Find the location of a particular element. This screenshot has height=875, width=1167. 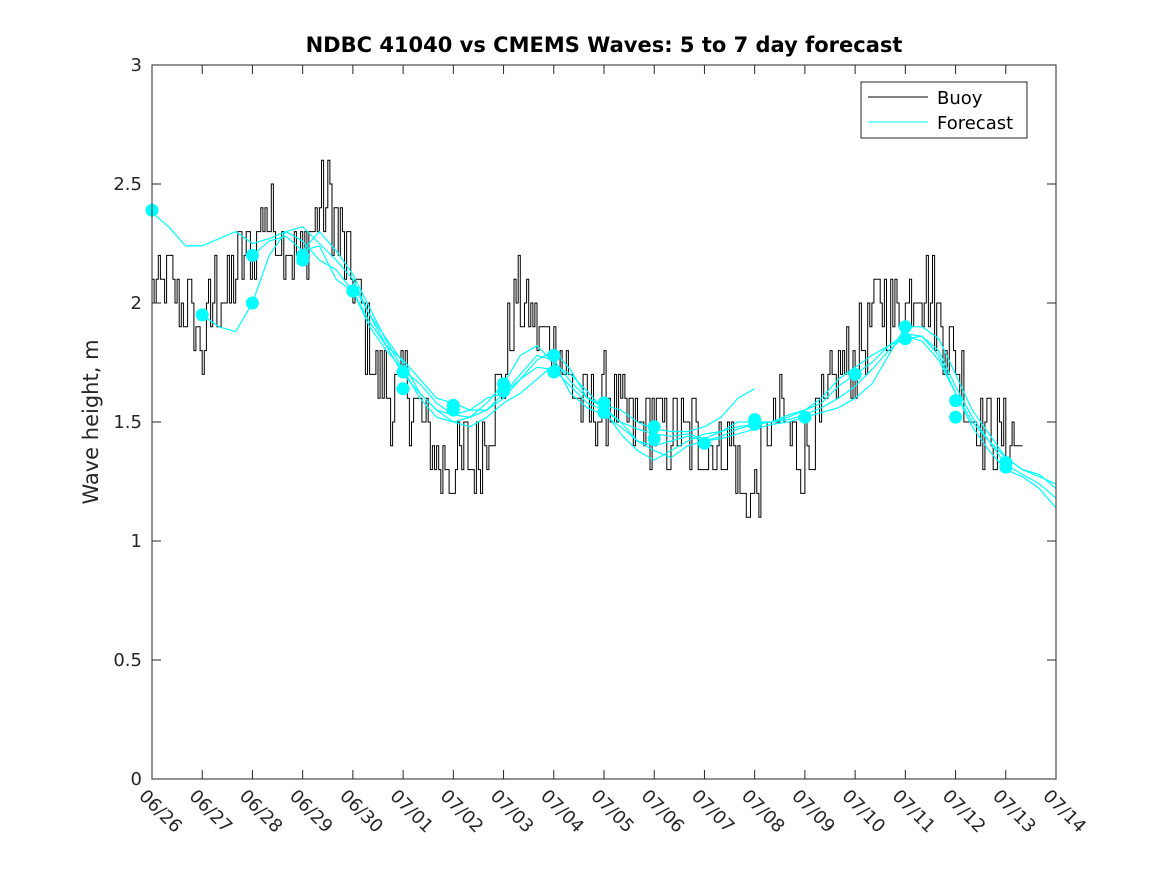

y-axis-label: Wave height, m is located at coordinates (91, 421).